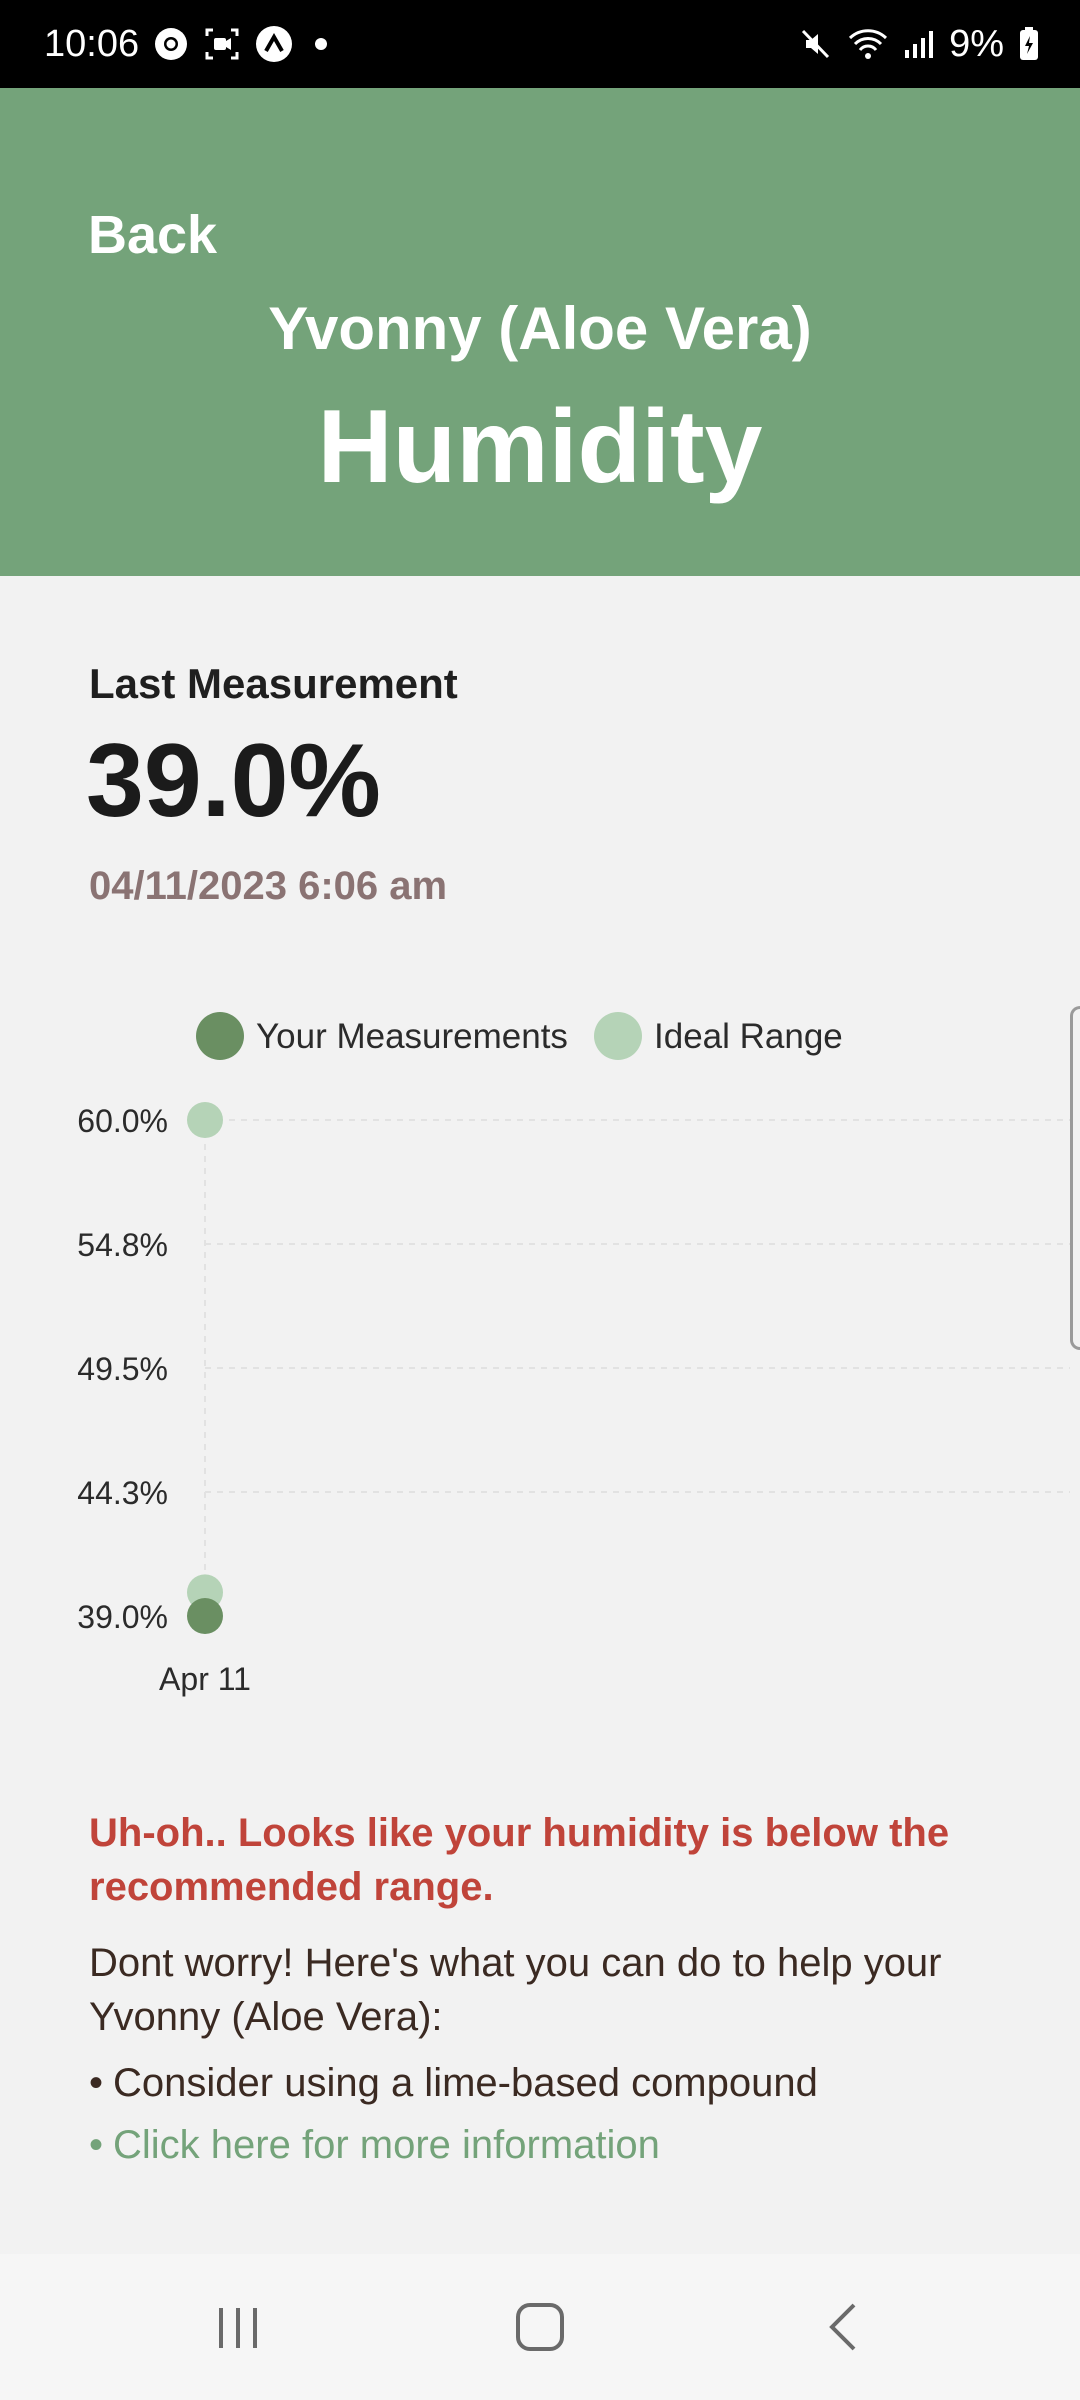 Image resolution: width=1080 pixels, height=2400 pixels. I want to click on legend-label-1: Ideal Range, so click(748, 1036).